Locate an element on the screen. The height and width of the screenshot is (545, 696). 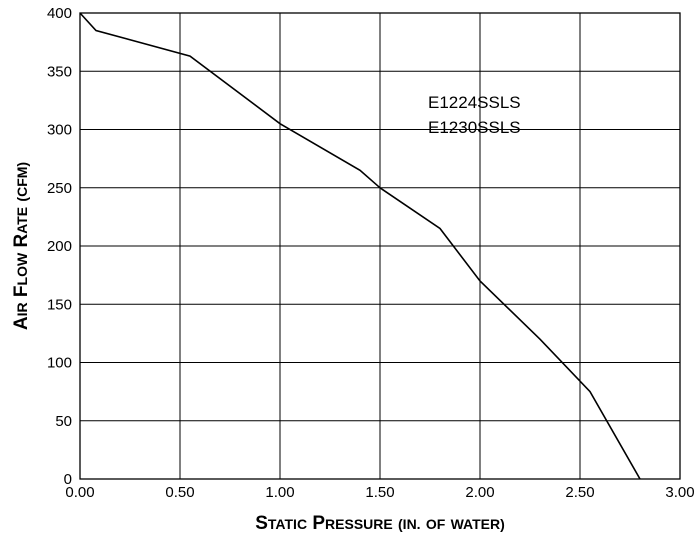
x-tick-label: 1.00 is located at coordinates (279, 492).